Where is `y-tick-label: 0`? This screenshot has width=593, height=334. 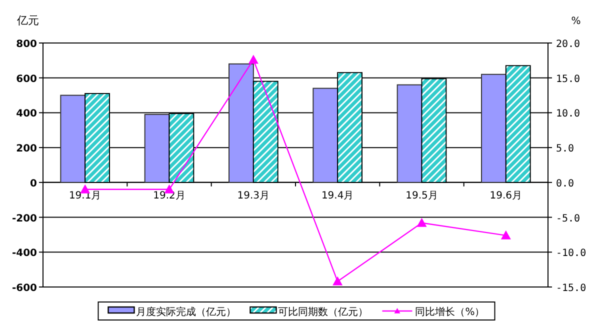 y-tick-label: 0 is located at coordinates (34, 184).